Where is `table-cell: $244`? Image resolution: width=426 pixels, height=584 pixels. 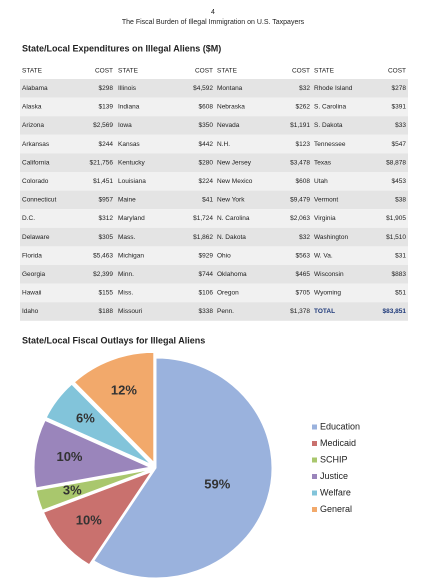 table-cell: $244 is located at coordinates (106, 144).